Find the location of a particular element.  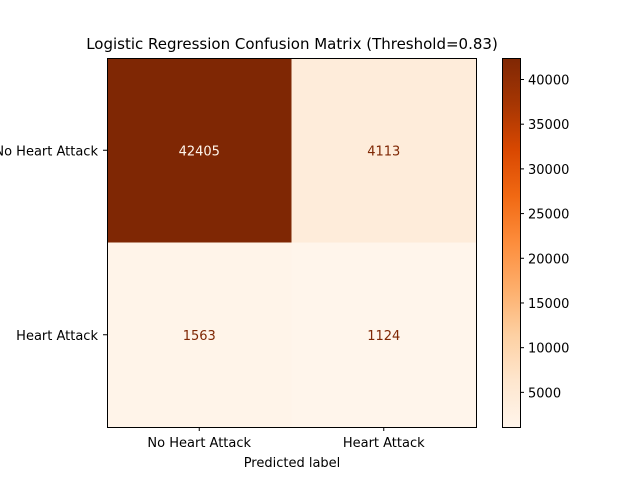

cell-value-label: 4113 is located at coordinates (383, 151).